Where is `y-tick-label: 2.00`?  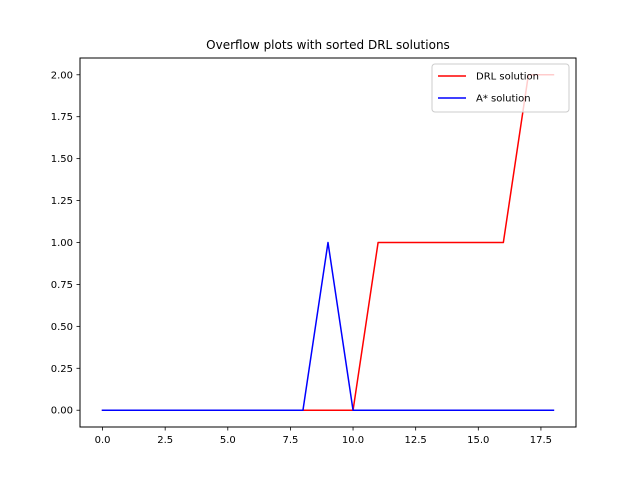 y-tick-label: 2.00 is located at coordinates (62, 75).